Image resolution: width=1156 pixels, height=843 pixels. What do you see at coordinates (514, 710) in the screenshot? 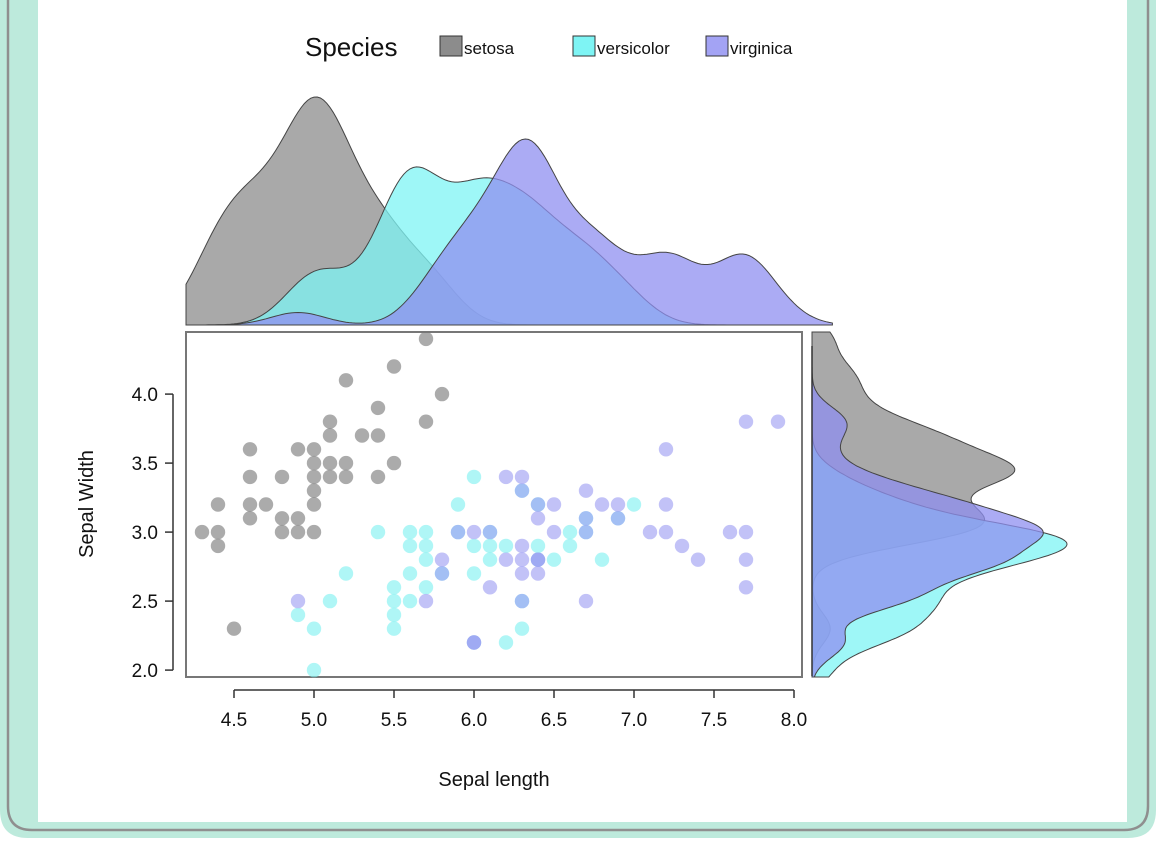
I see `x-axis: 4.5 5.0 5.5 6.0 6.5 7.0 7.5 8.0` at bounding box center [514, 710].